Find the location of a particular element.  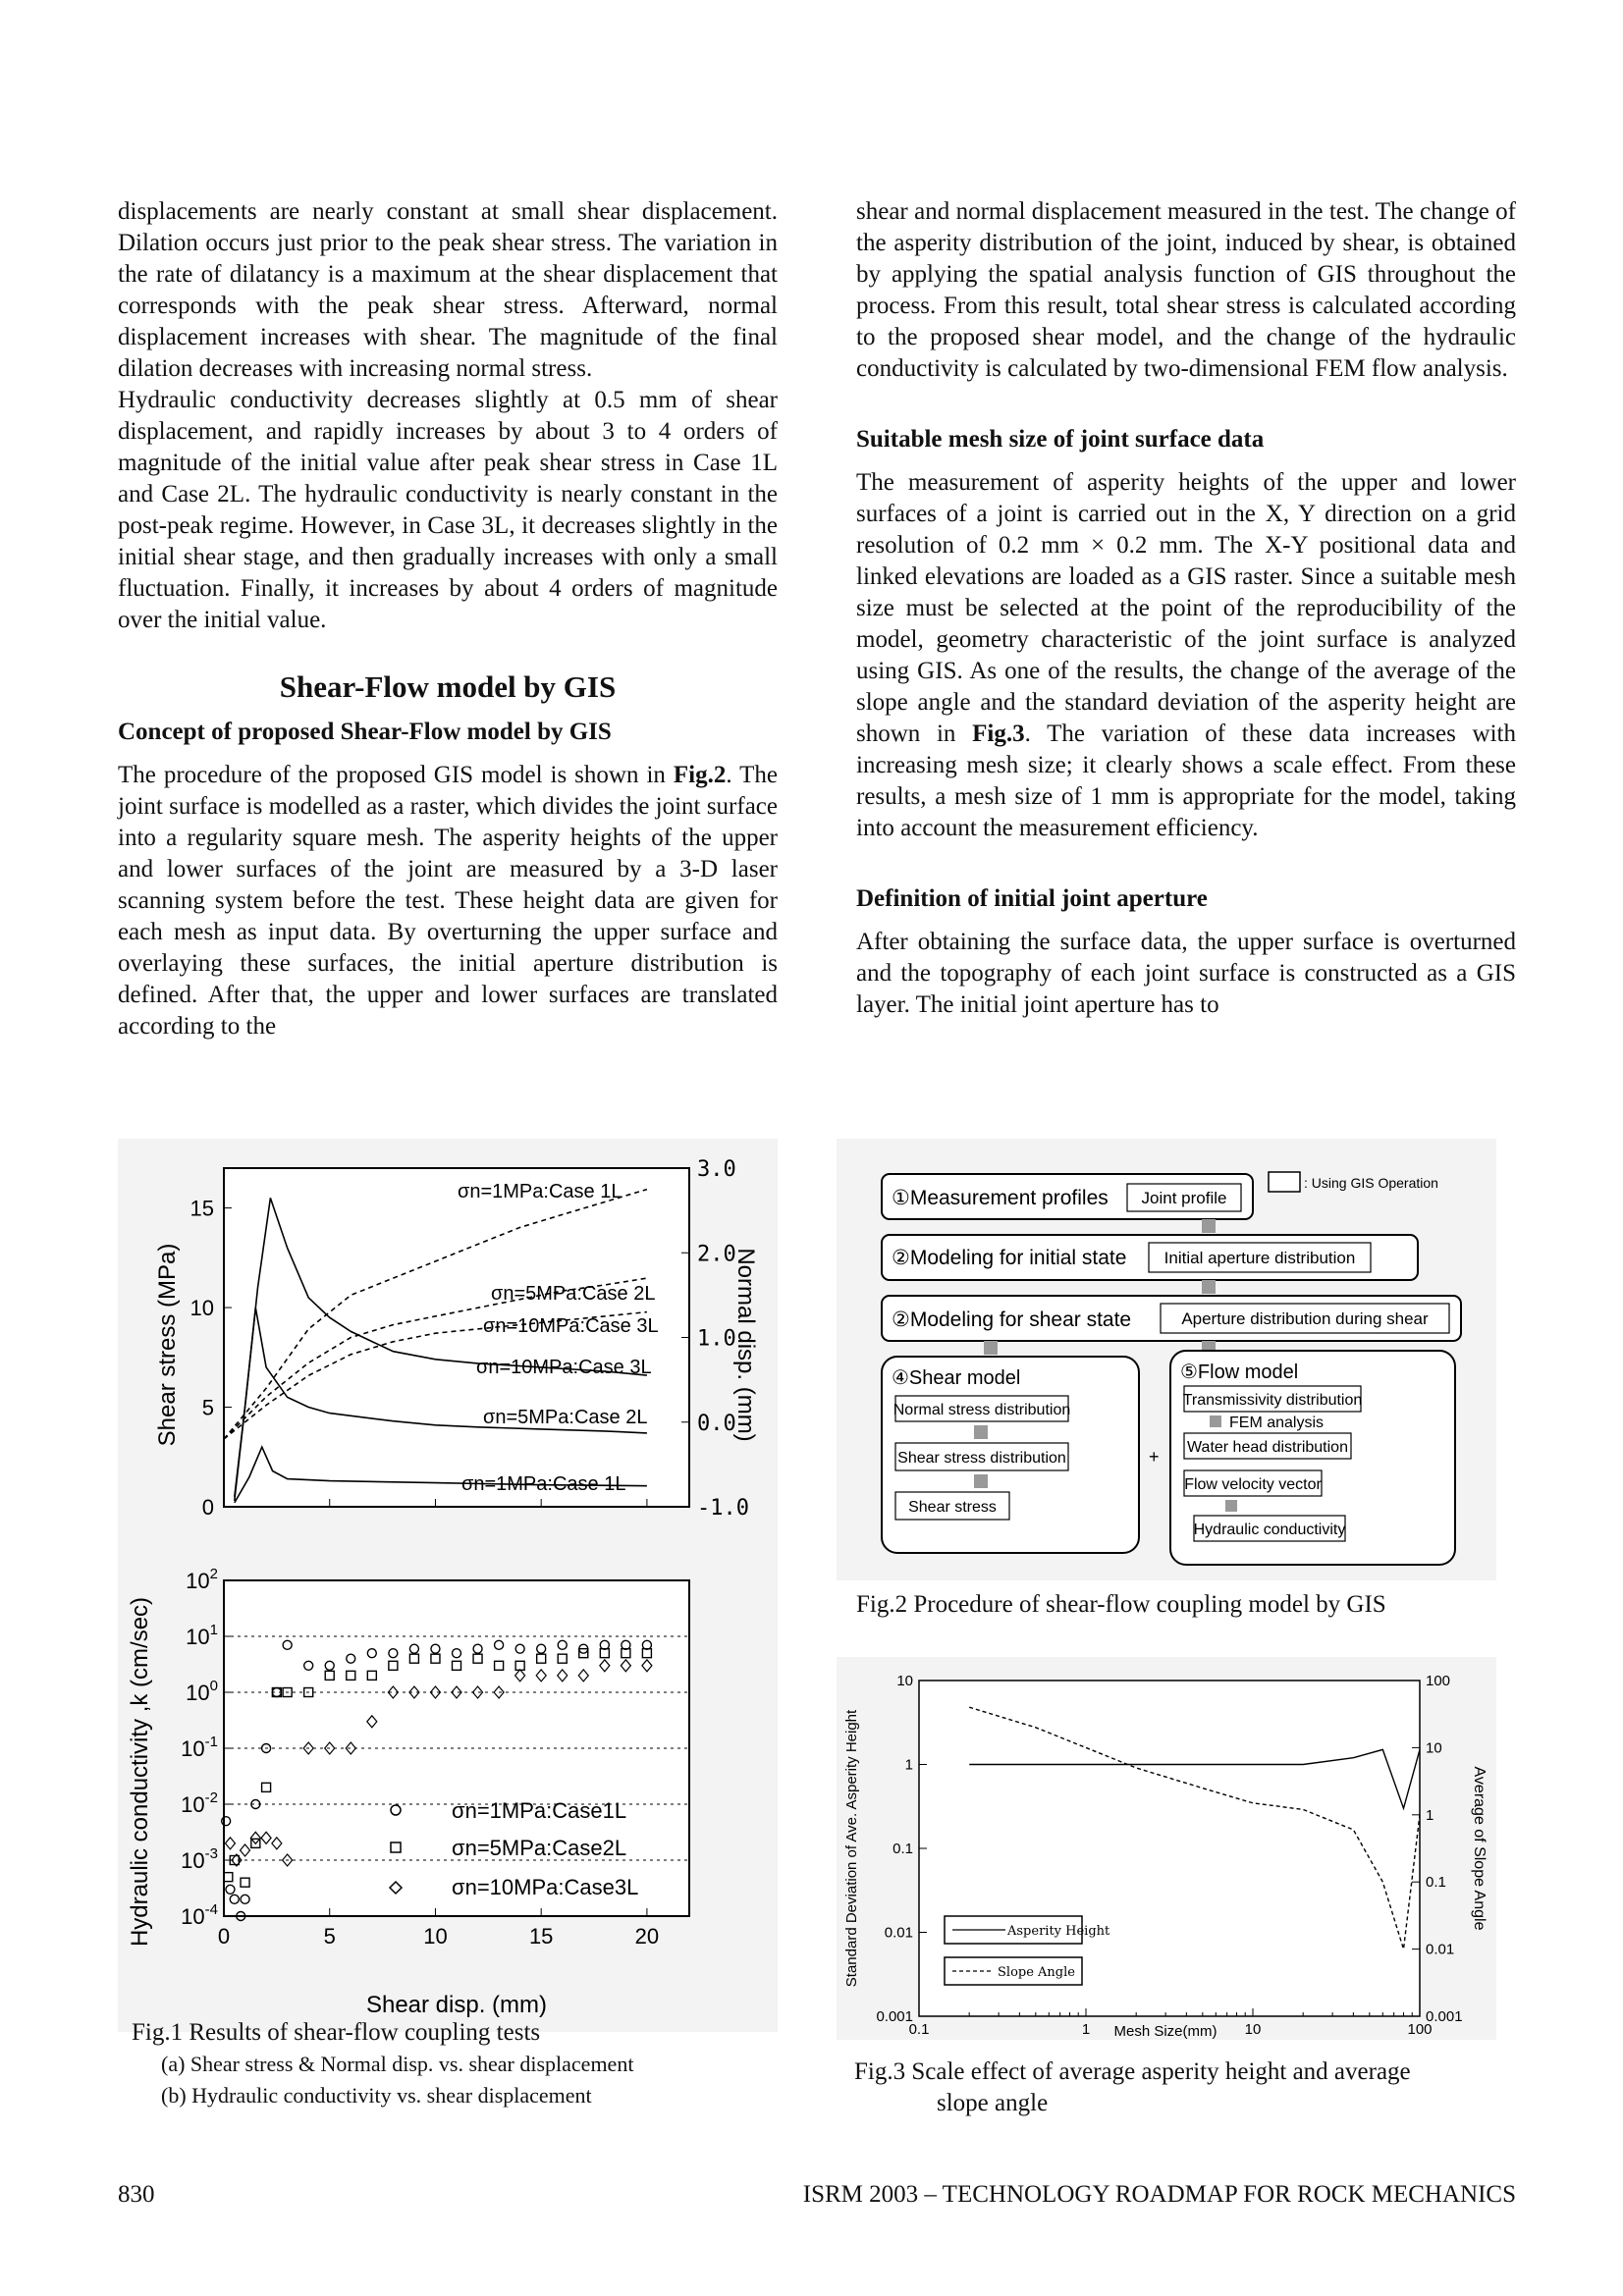

y2-tick-label: 1.0 is located at coordinates (716, 1339).